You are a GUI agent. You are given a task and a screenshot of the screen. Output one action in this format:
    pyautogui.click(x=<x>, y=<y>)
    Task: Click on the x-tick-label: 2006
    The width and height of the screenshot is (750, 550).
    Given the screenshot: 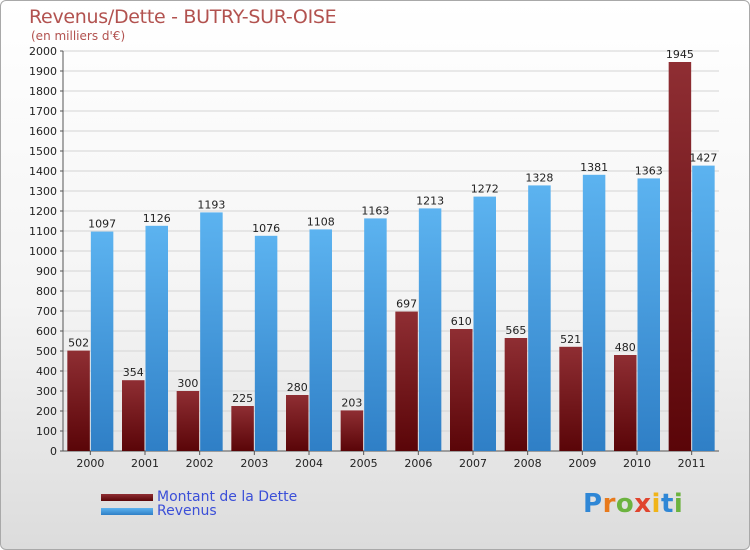 What is the action you would take?
    pyautogui.click(x=418, y=463)
    